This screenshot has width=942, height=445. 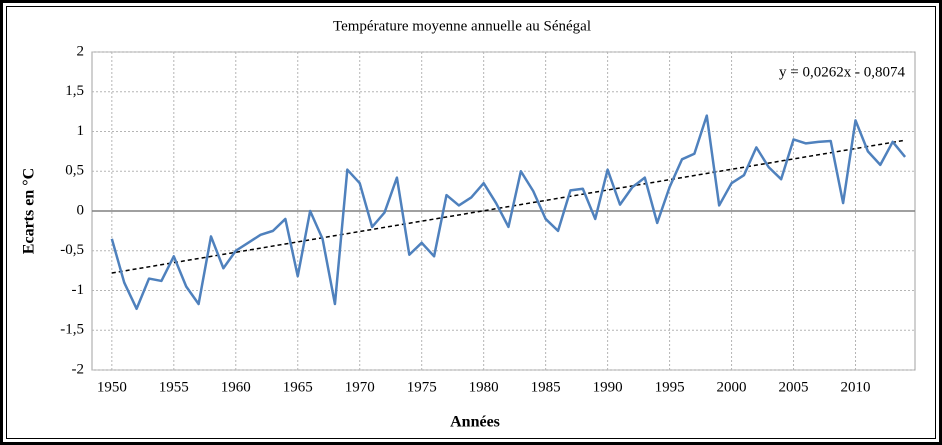 I want to click on x-tick-label: 1955, so click(x=174, y=387).